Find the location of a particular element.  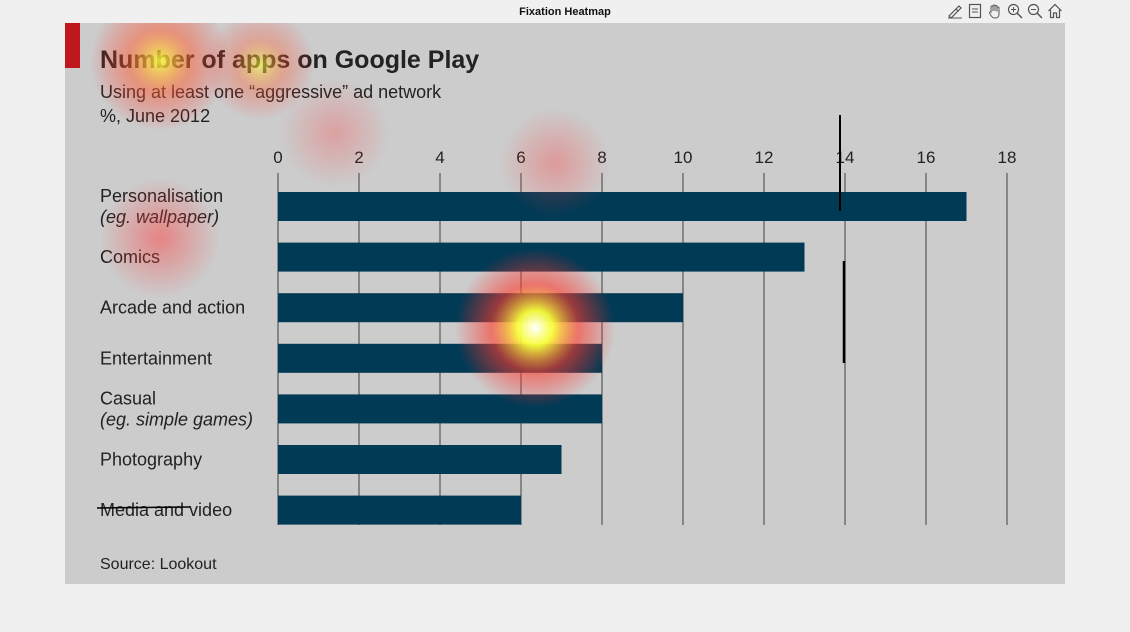

pan-hand-icon is located at coordinates (995, 11).